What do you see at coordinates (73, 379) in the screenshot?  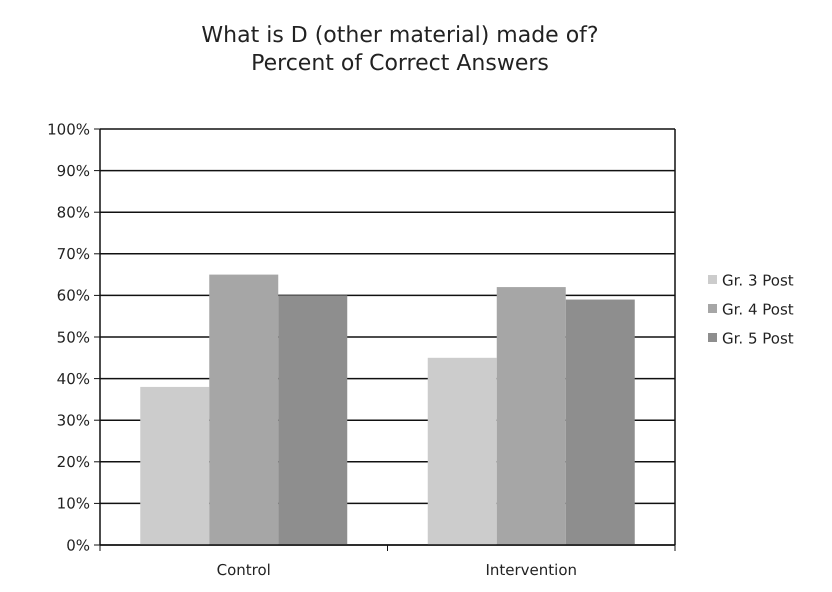 I see `y-tick-label: 40%` at bounding box center [73, 379].